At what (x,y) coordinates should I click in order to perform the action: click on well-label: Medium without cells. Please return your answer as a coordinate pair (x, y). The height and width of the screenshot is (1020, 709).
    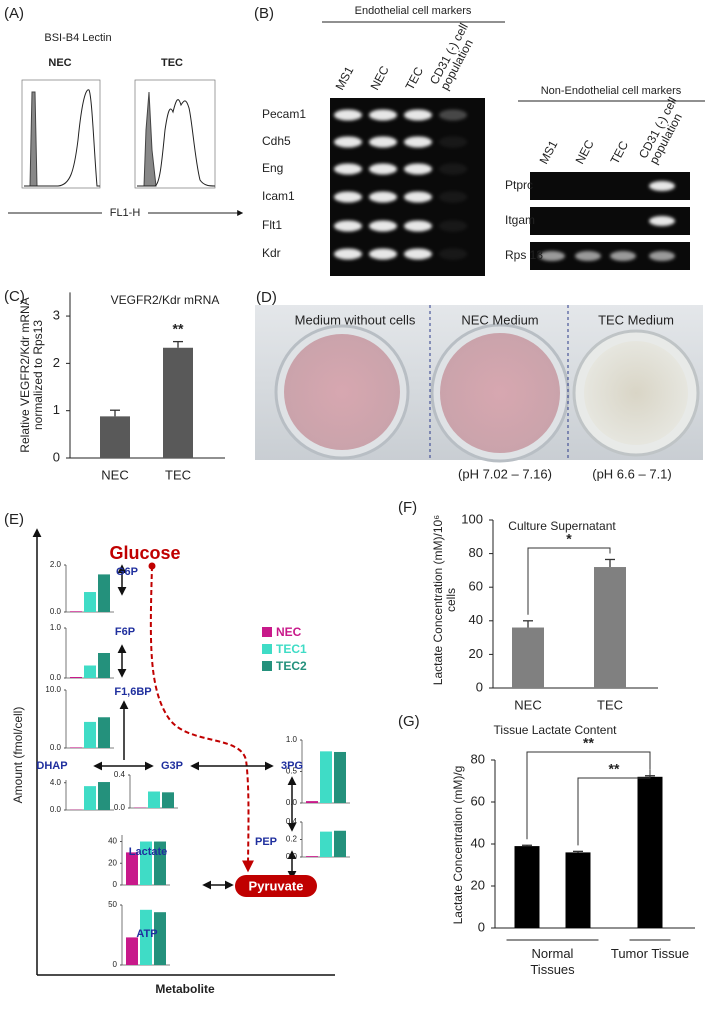
    Looking at the image, I should click on (355, 319).